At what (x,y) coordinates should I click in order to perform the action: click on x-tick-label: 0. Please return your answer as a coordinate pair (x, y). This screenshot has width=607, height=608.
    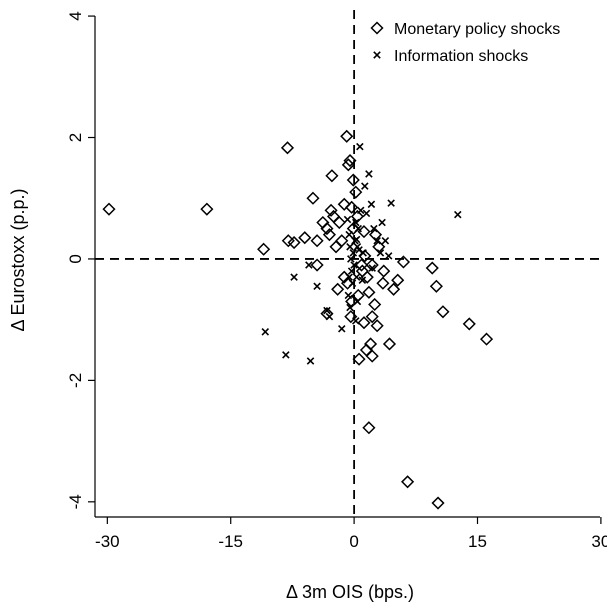
    Looking at the image, I should click on (353, 541).